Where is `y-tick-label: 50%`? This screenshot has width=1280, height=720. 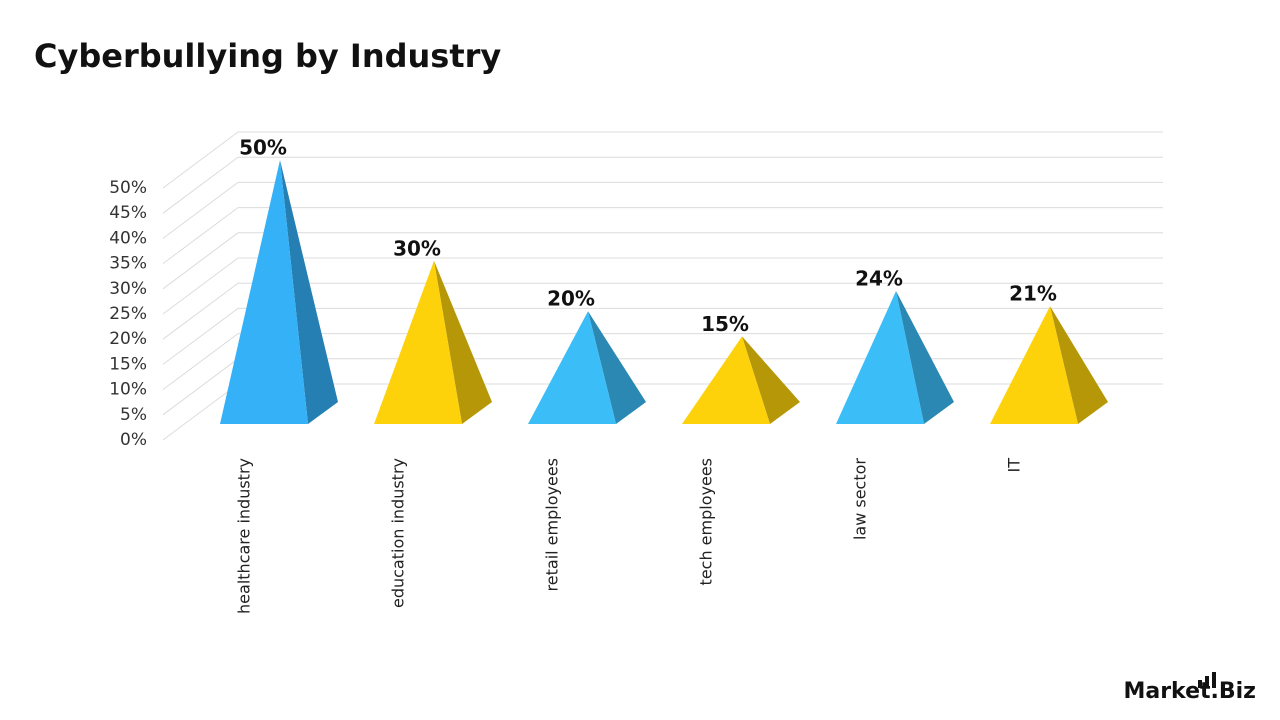
y-tick-label: 50% is located at coordinates (128, 188).